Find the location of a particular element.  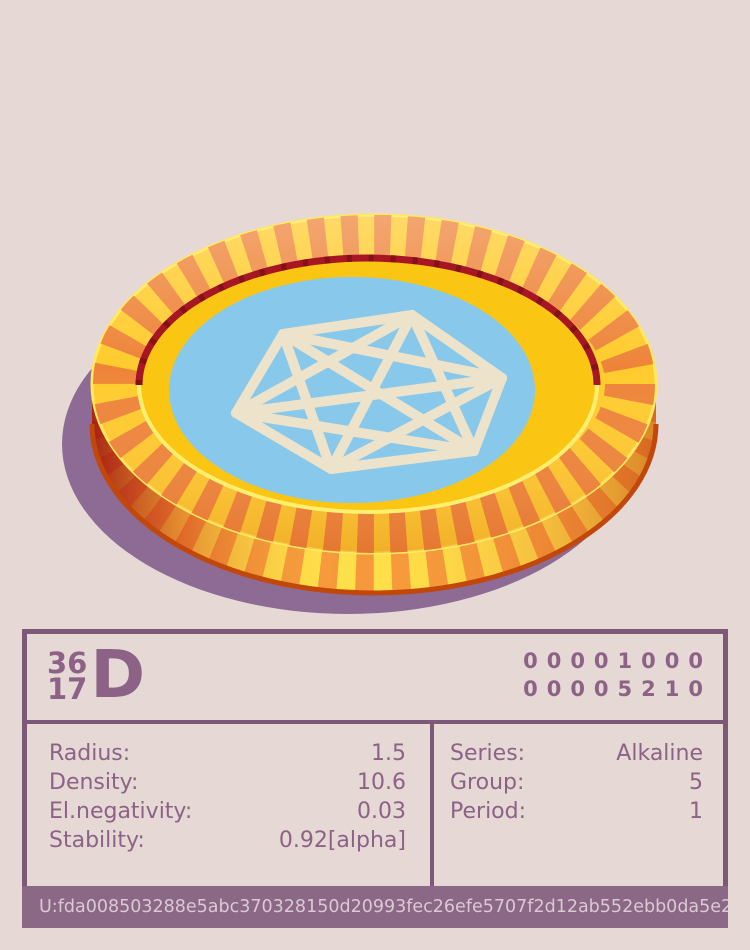

coin-bottom-rim is located at coordinates (374, 509).